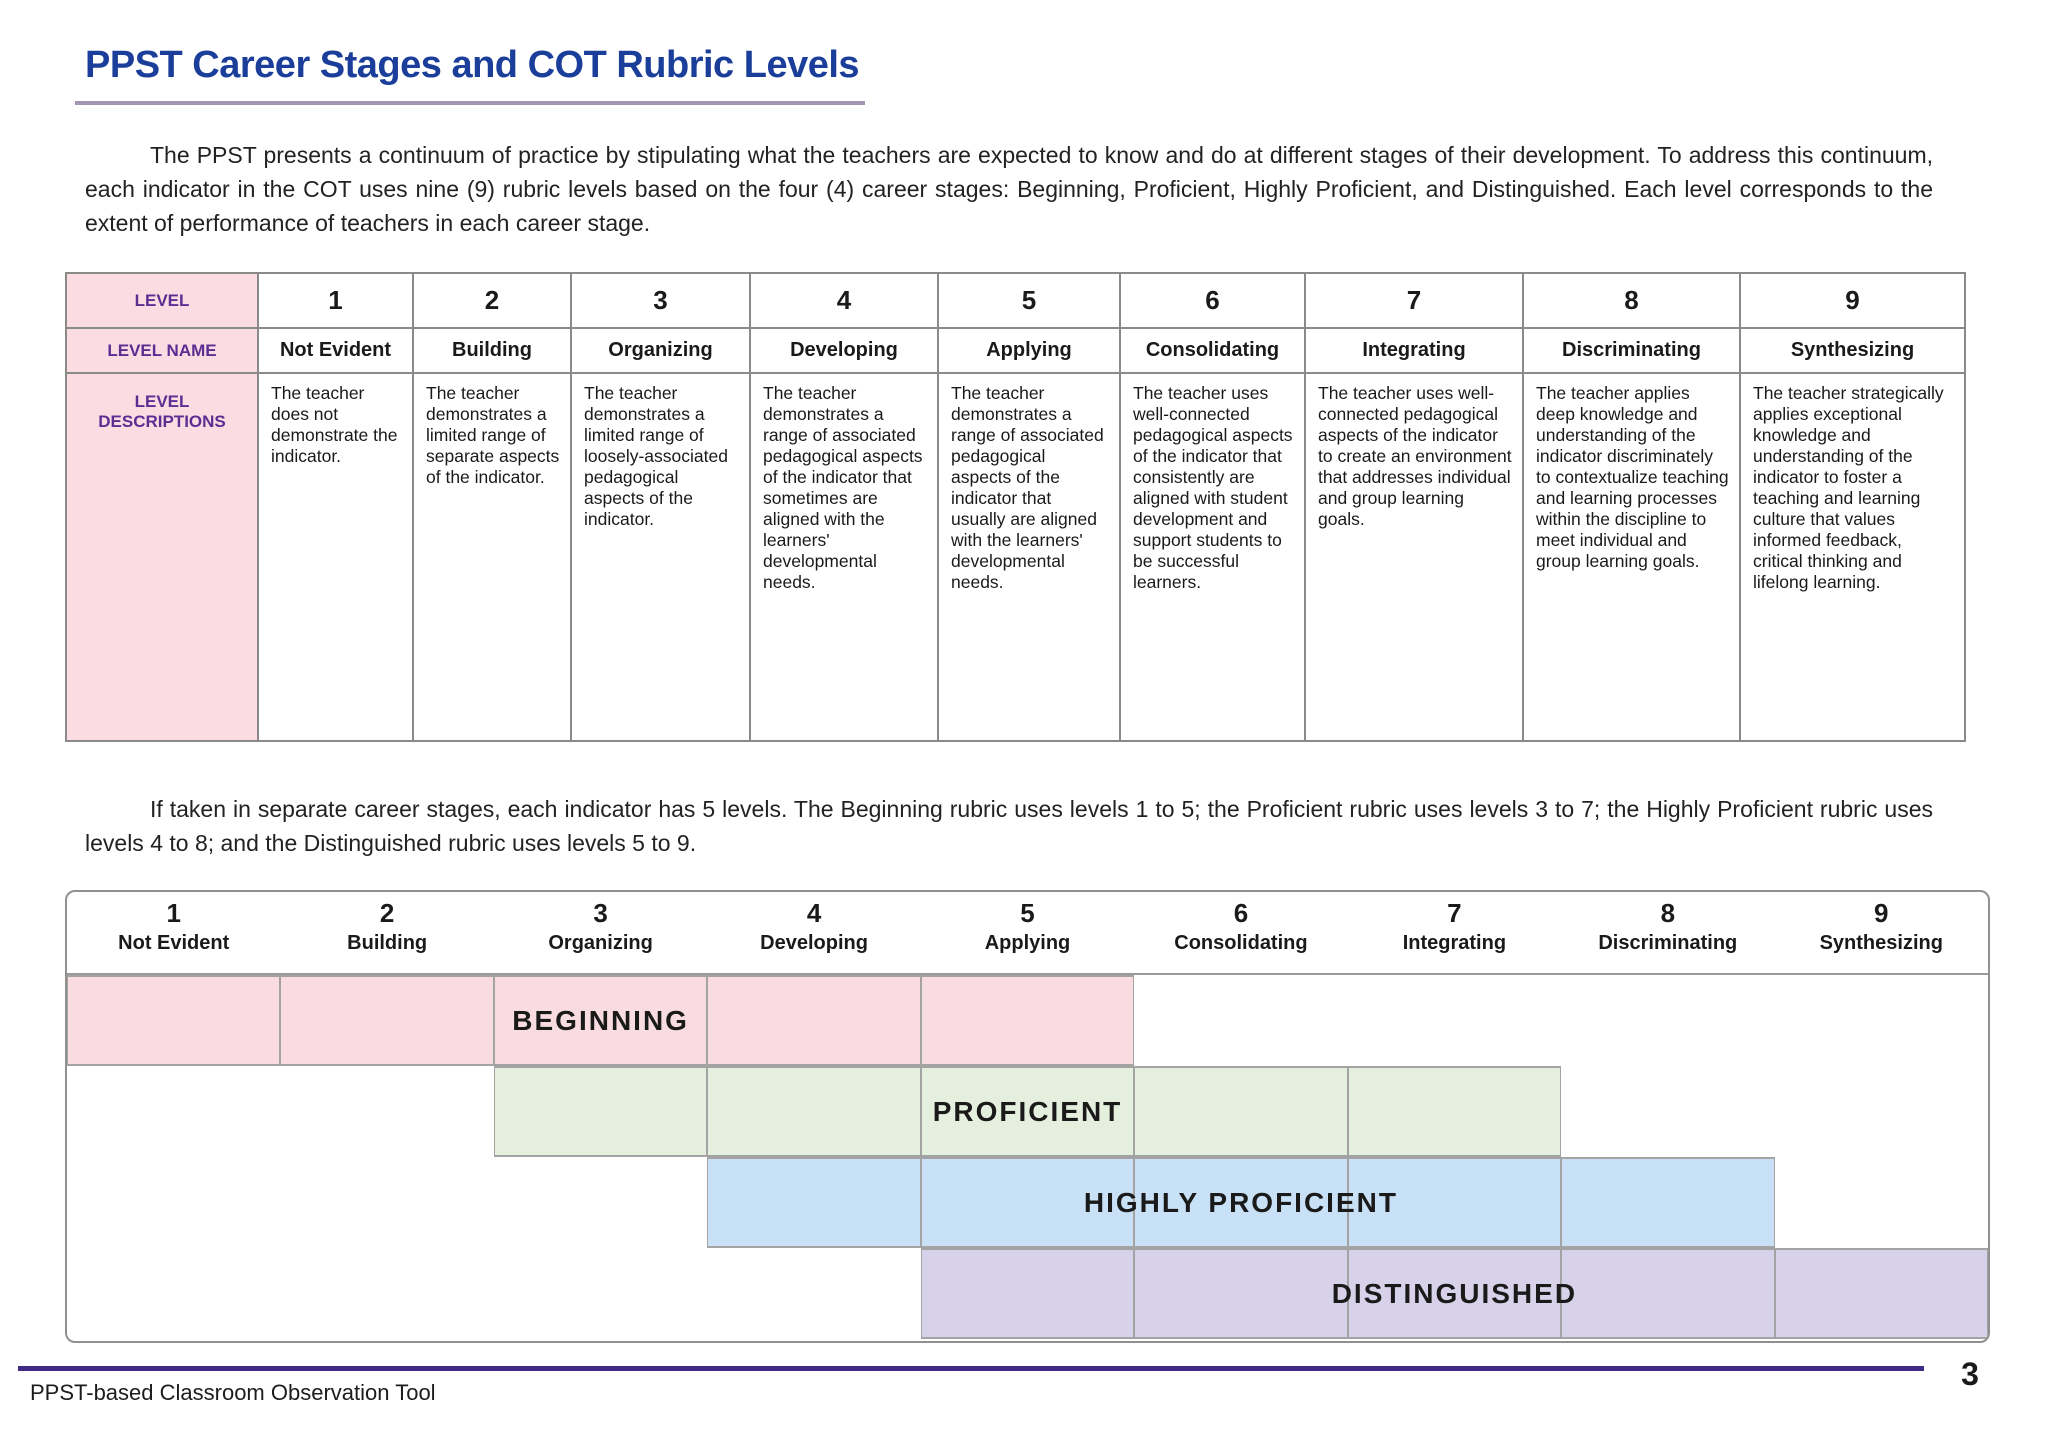  I want to click on stage-band-row-highly-proficient: HIGHLY PROFICIENT, so click(1027, 1202).